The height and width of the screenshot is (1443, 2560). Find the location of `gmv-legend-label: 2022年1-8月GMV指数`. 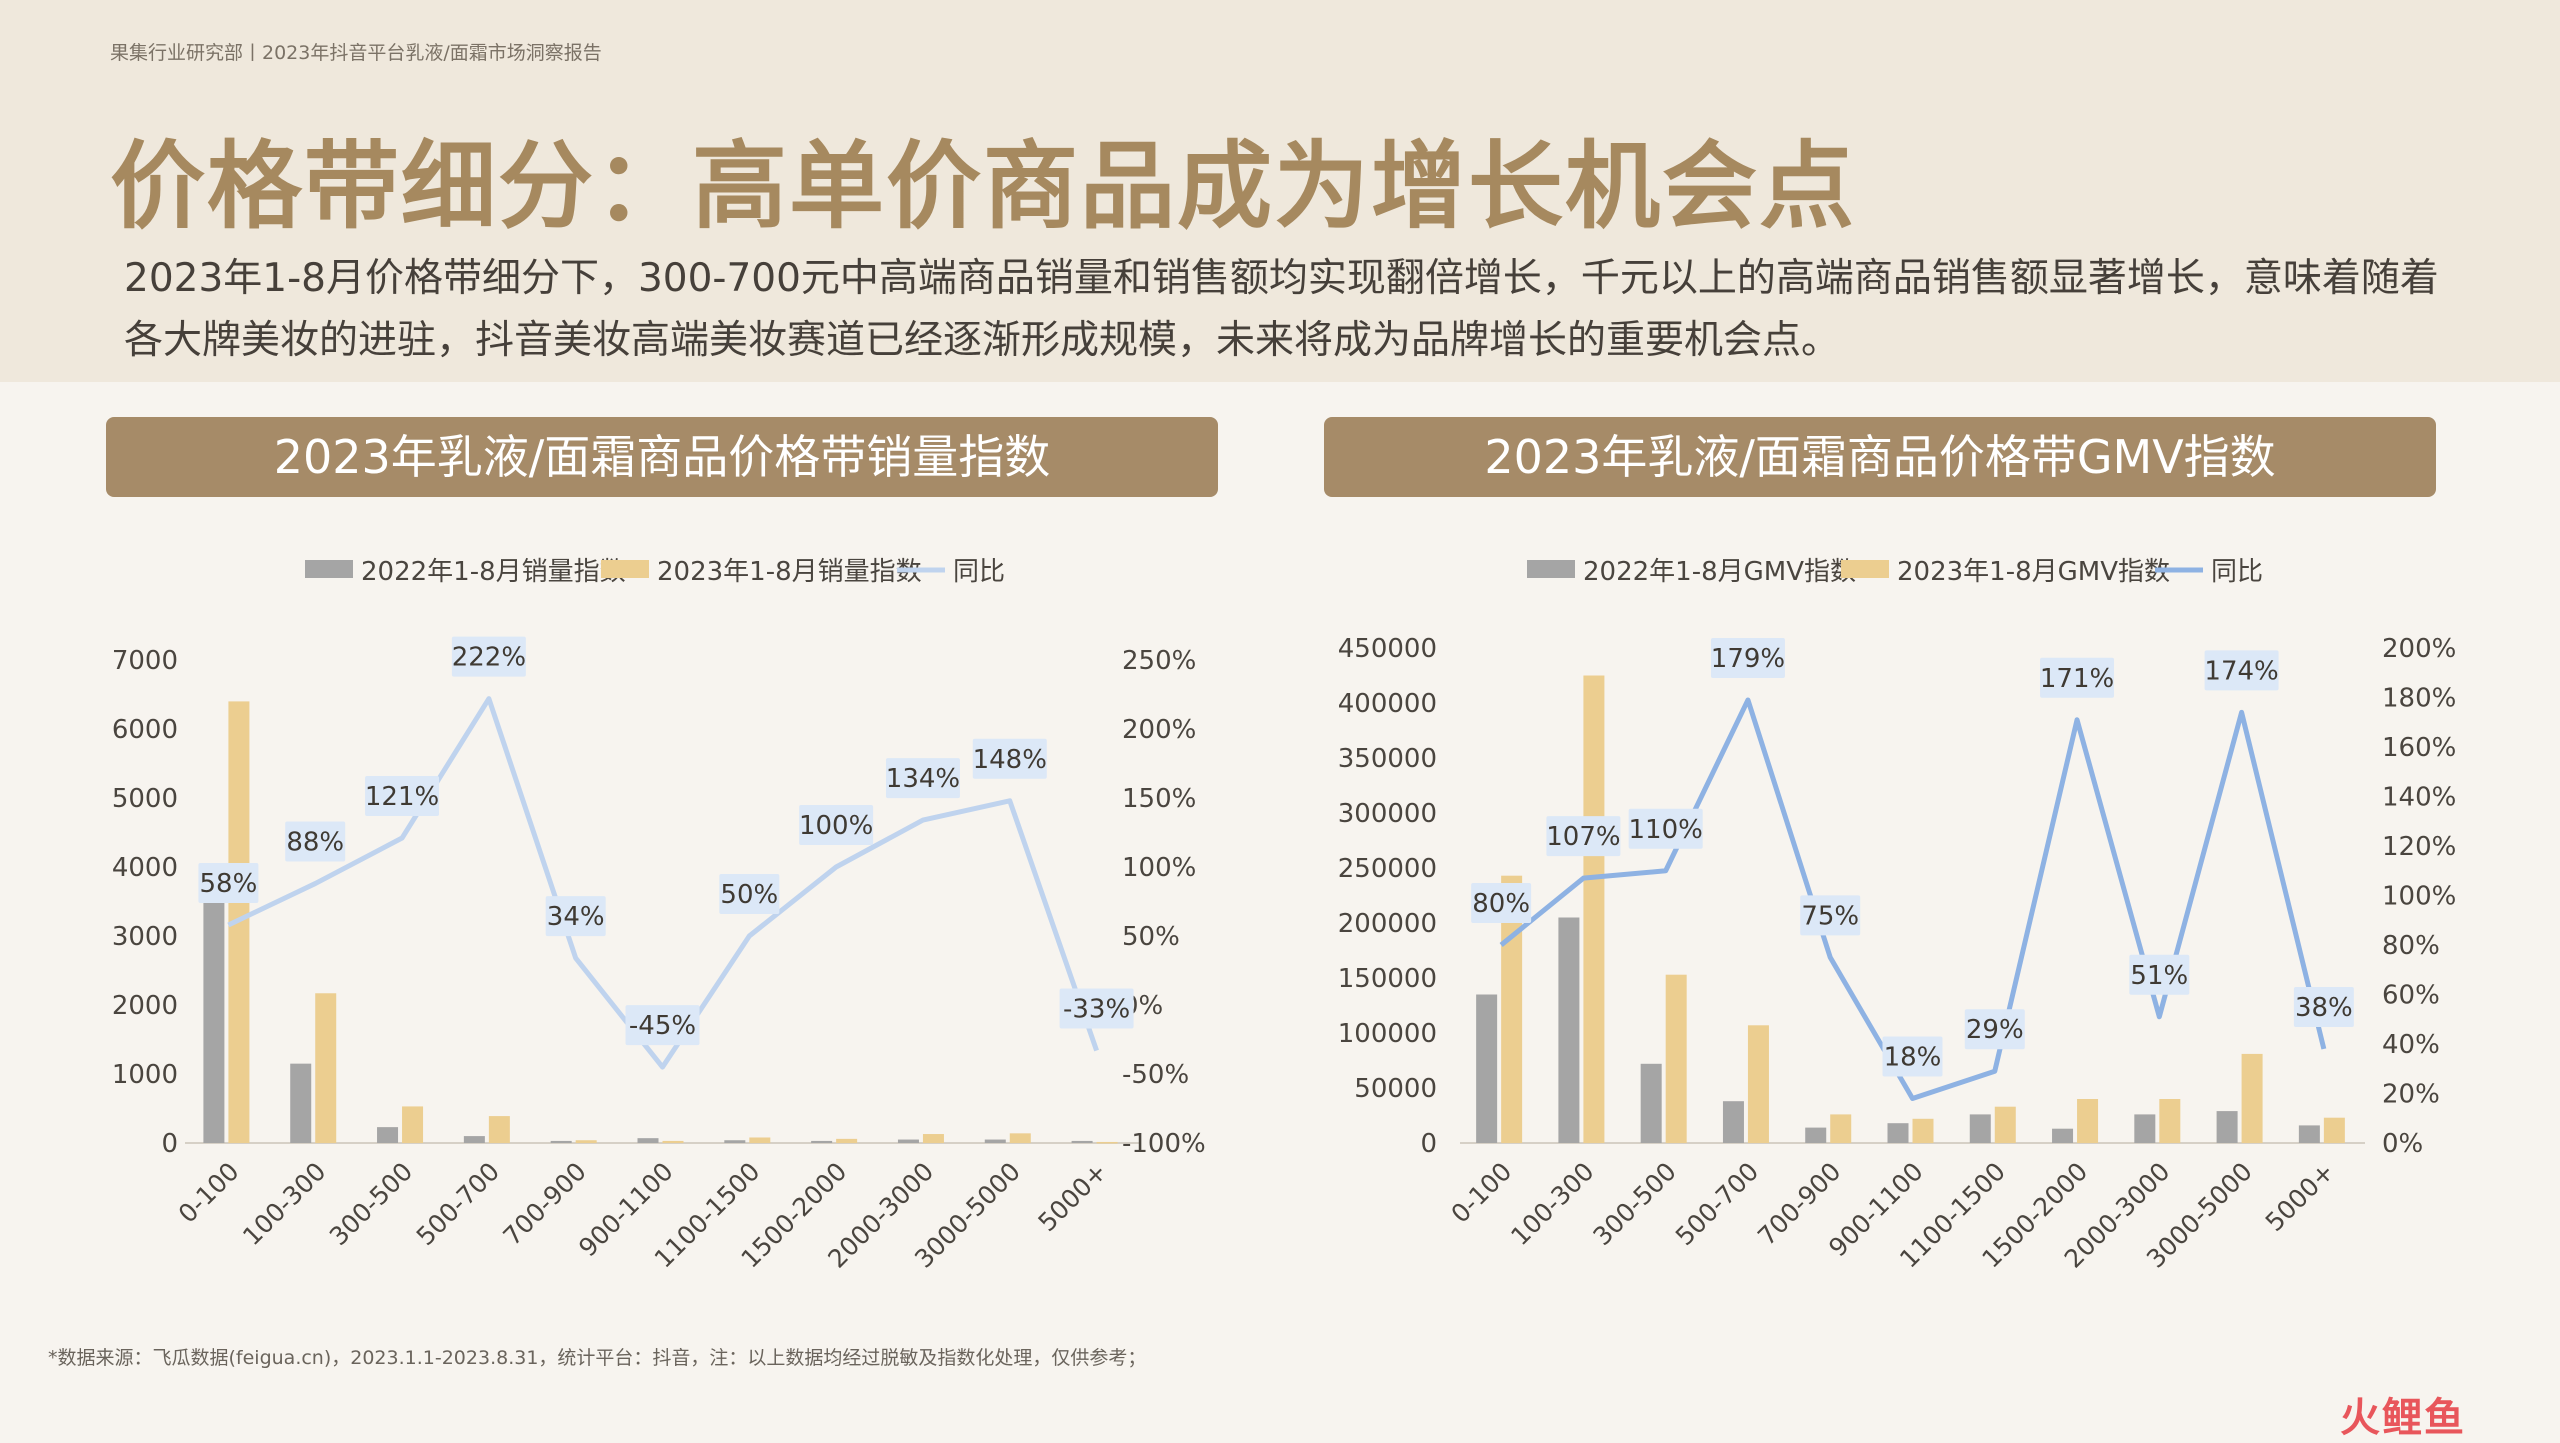

gmv-legend-label: 2022年1-8月GMV指数 is located at coordinates (1719, 572).